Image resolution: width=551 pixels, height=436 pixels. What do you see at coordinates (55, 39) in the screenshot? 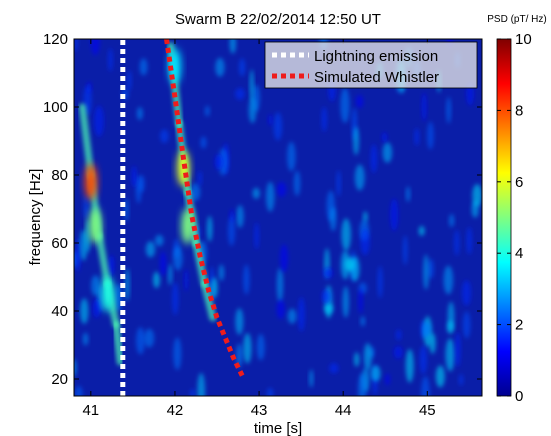
I see `y-tick-label: 120` at bounding box center [55, 39].